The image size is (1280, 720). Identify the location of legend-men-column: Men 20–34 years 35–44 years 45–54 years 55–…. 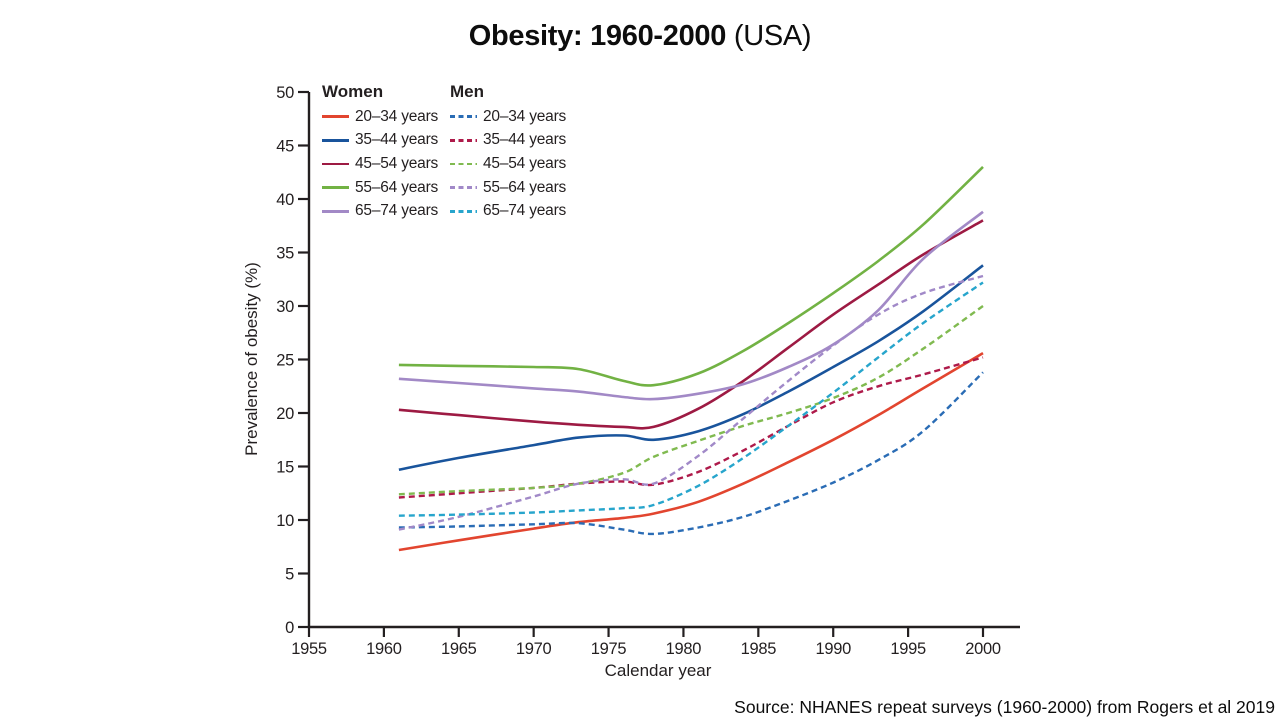
(508, 152).